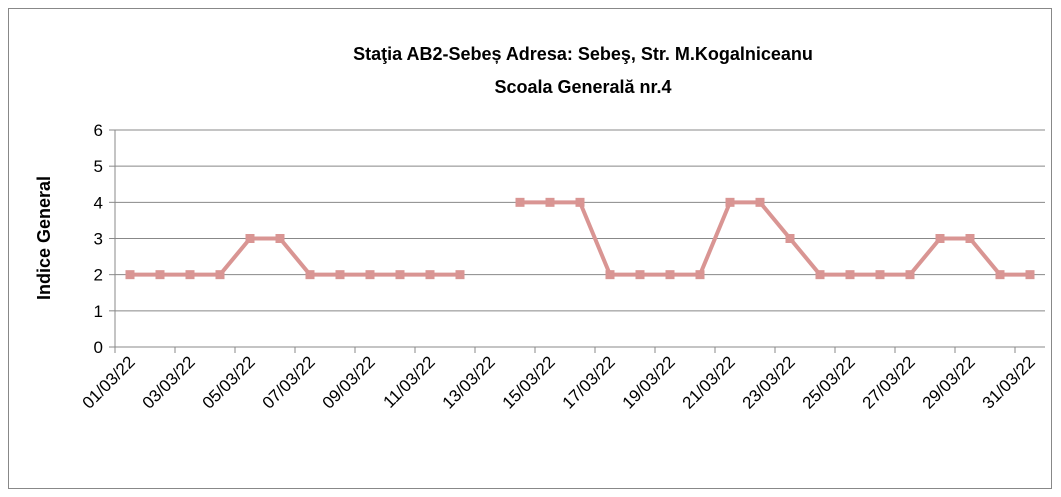 The image size is (1061, 497). What do you see at coordinates (98, 311) in the screenshot?
I see `y-tick-label: 1` at bounding box center [98, 311].